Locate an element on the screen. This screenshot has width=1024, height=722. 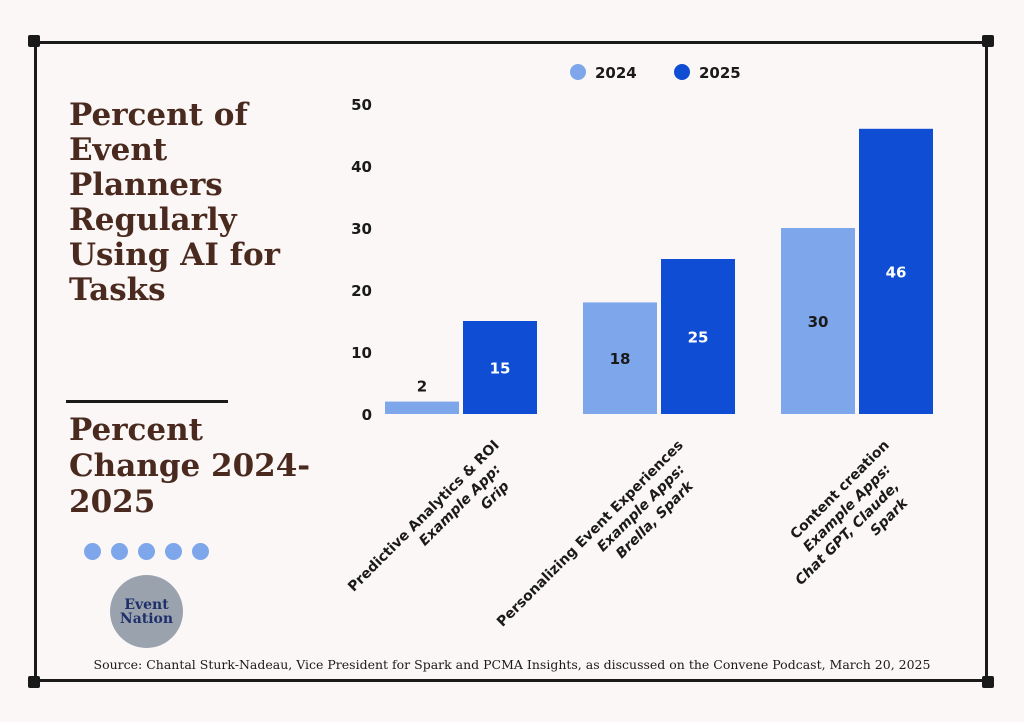
legend-label: 2025 is located at coordinates (720, 73).